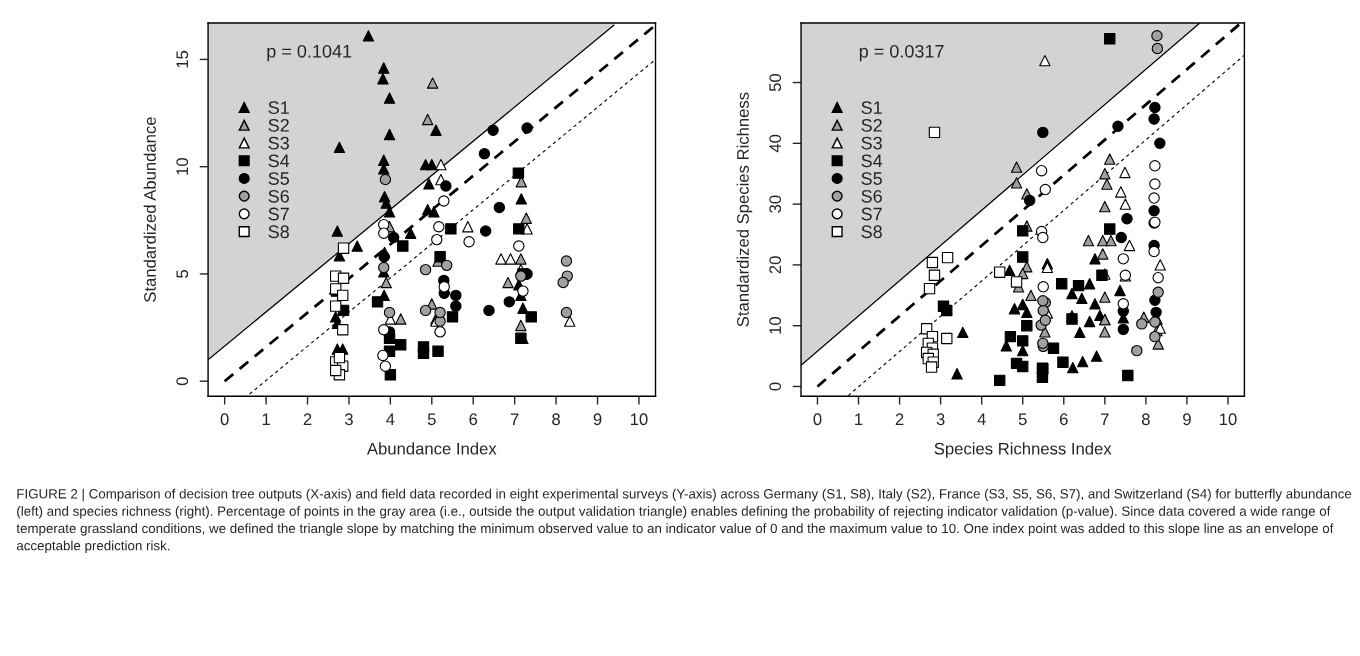 This screenshot has width=1360, height=656. What do you see at coordinates (431, 448) in the screenshot?
I see `x-axis-title: Abundance Index` at bounding box center [431, 448].